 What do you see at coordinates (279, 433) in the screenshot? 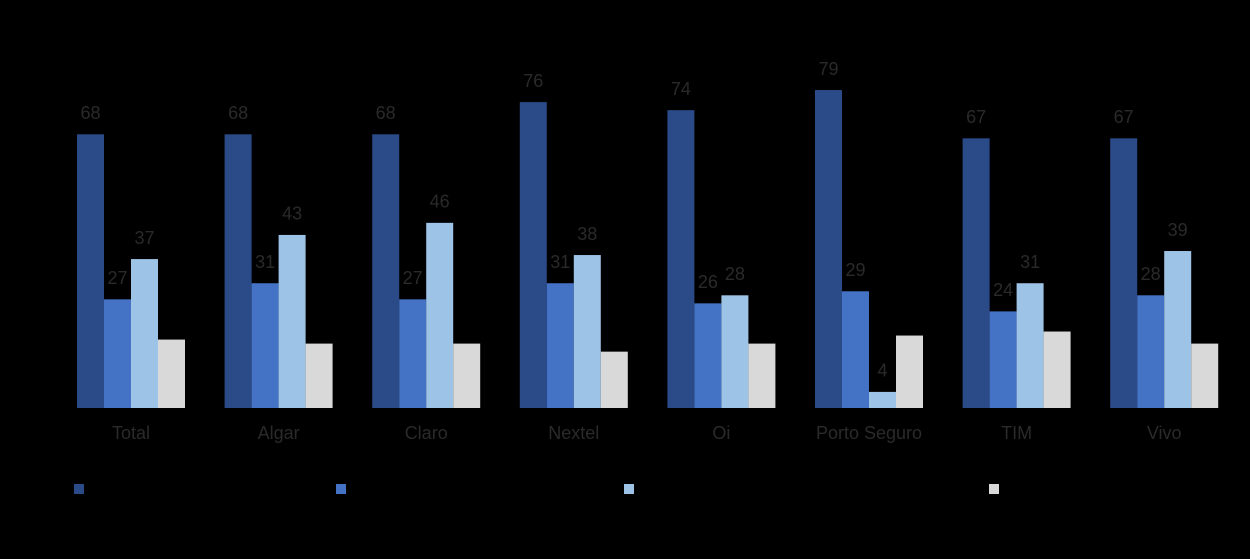
I see `x-tick-label: Algar` at bounding box center [279, 433].